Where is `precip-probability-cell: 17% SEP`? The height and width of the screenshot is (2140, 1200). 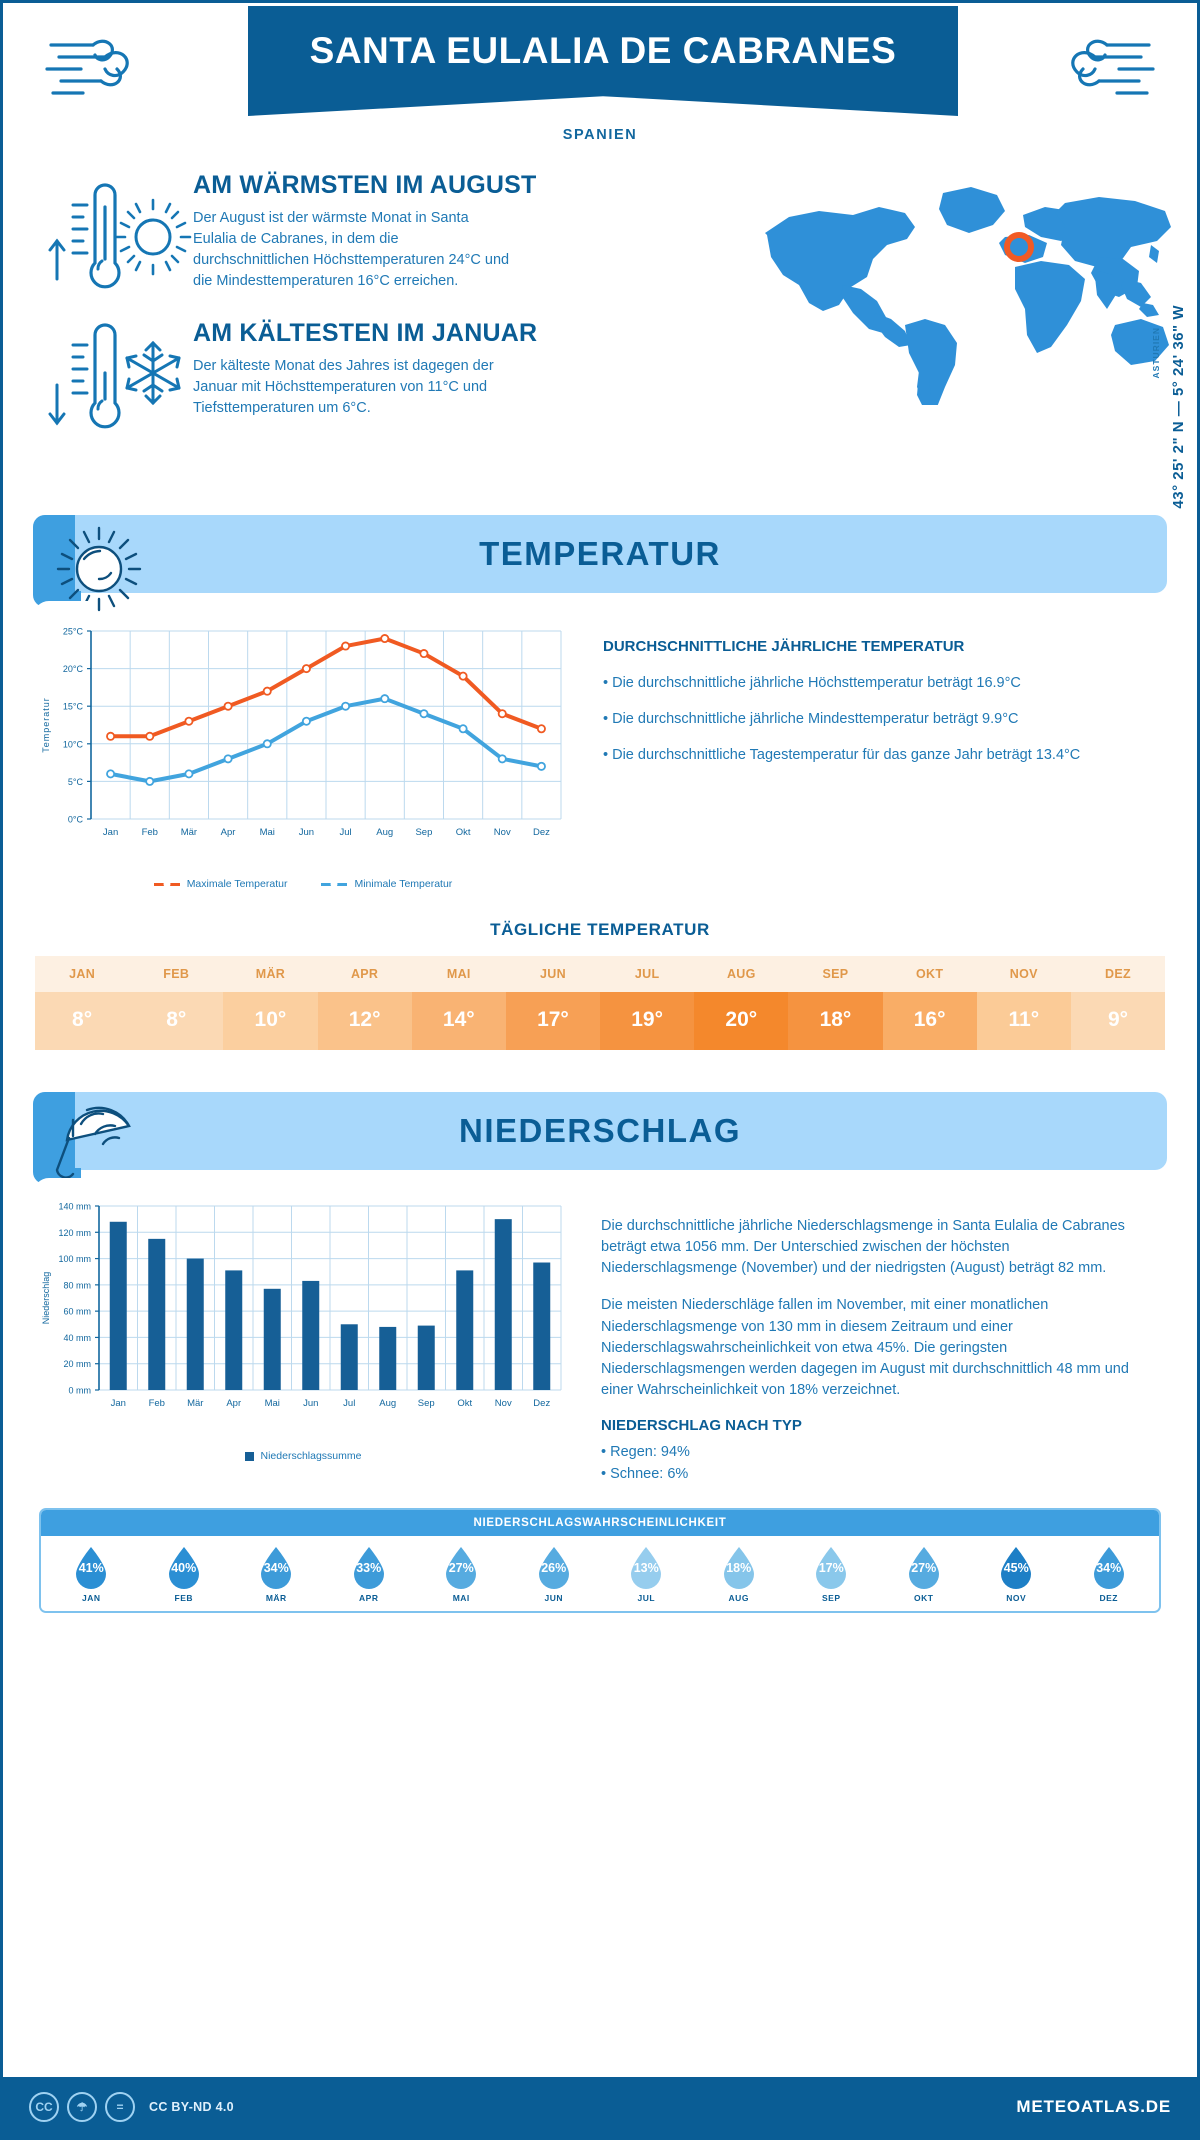
precip-probability-cell: 17% SEP is located at coordinates (831, 1574).